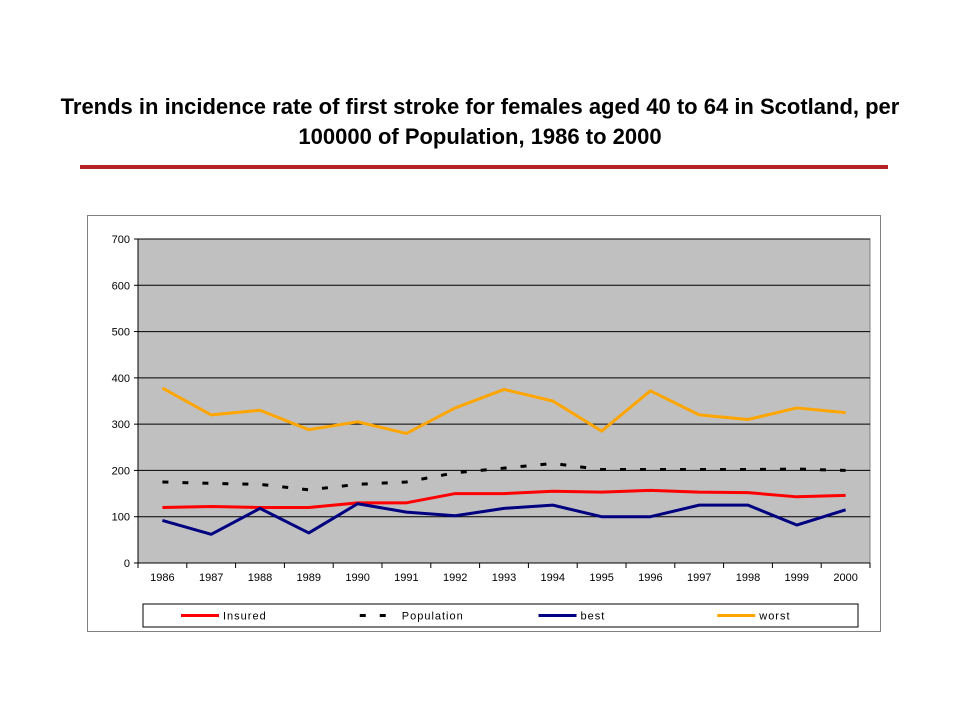 The image size is (960, 720). What do you see at coordinates (211, 578) in the screenshot?
I see `x-tick-label: 1987` at bounding box center [211, 578].